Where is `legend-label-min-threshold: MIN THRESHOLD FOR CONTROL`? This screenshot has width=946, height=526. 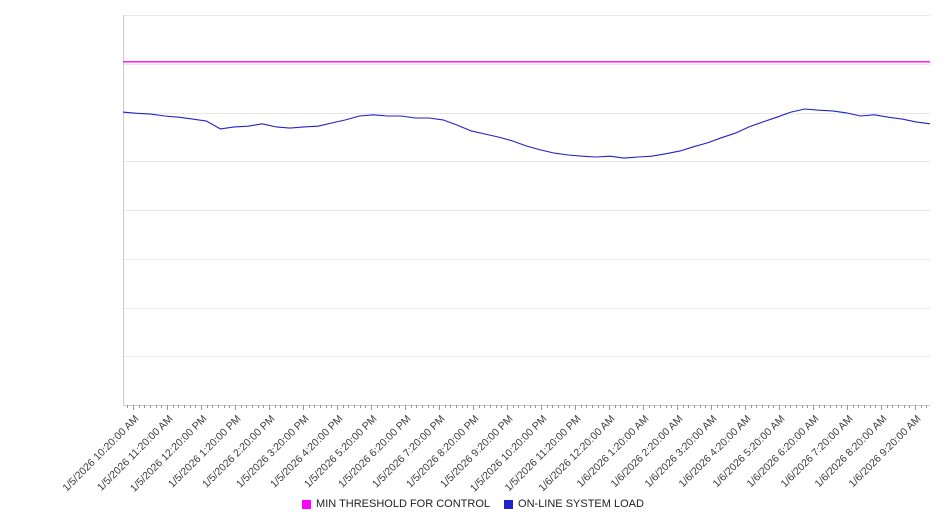 legend-label-min-threshold: MIN THRESHOLD FOR CONTROL is located at coordinates (403, 504).